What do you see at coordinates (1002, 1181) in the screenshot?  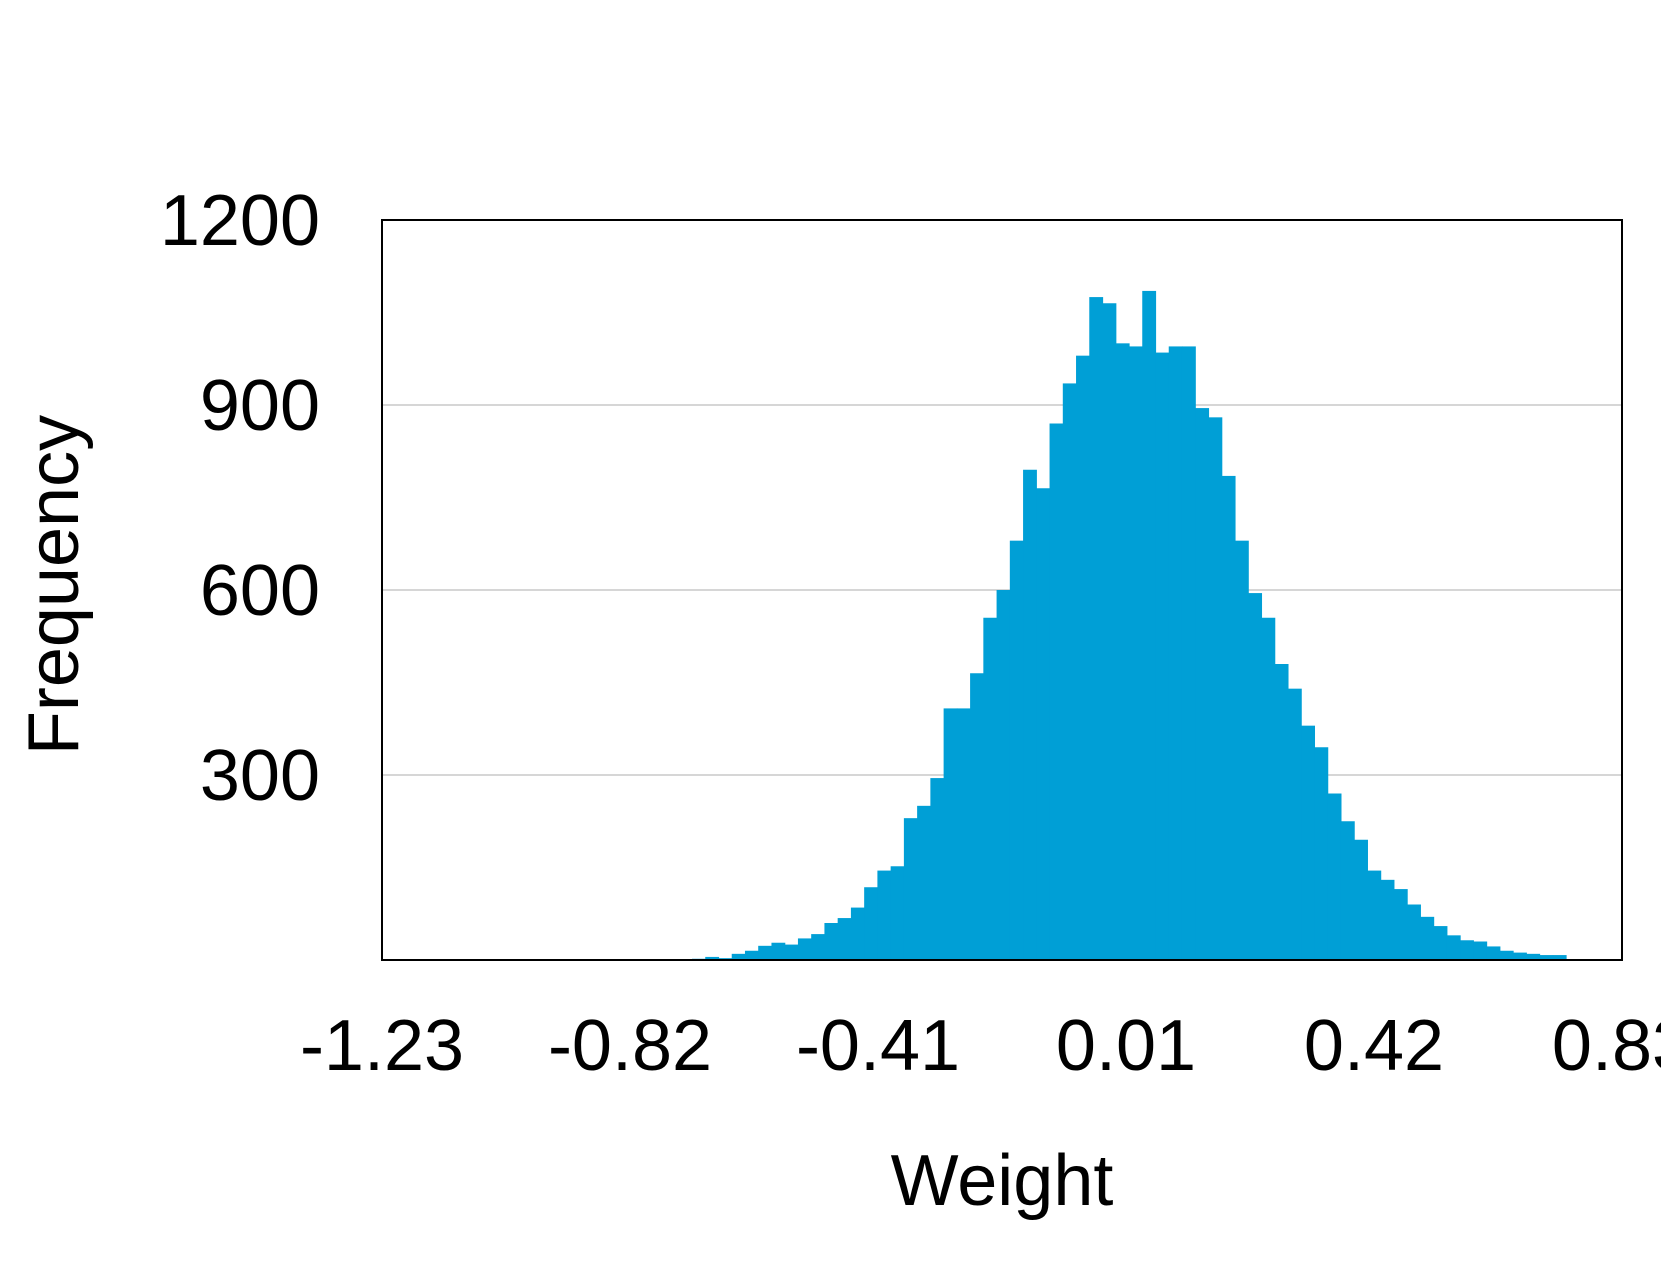 I see `x-axis-title: Weight` at bounding box center [1002, 1181].